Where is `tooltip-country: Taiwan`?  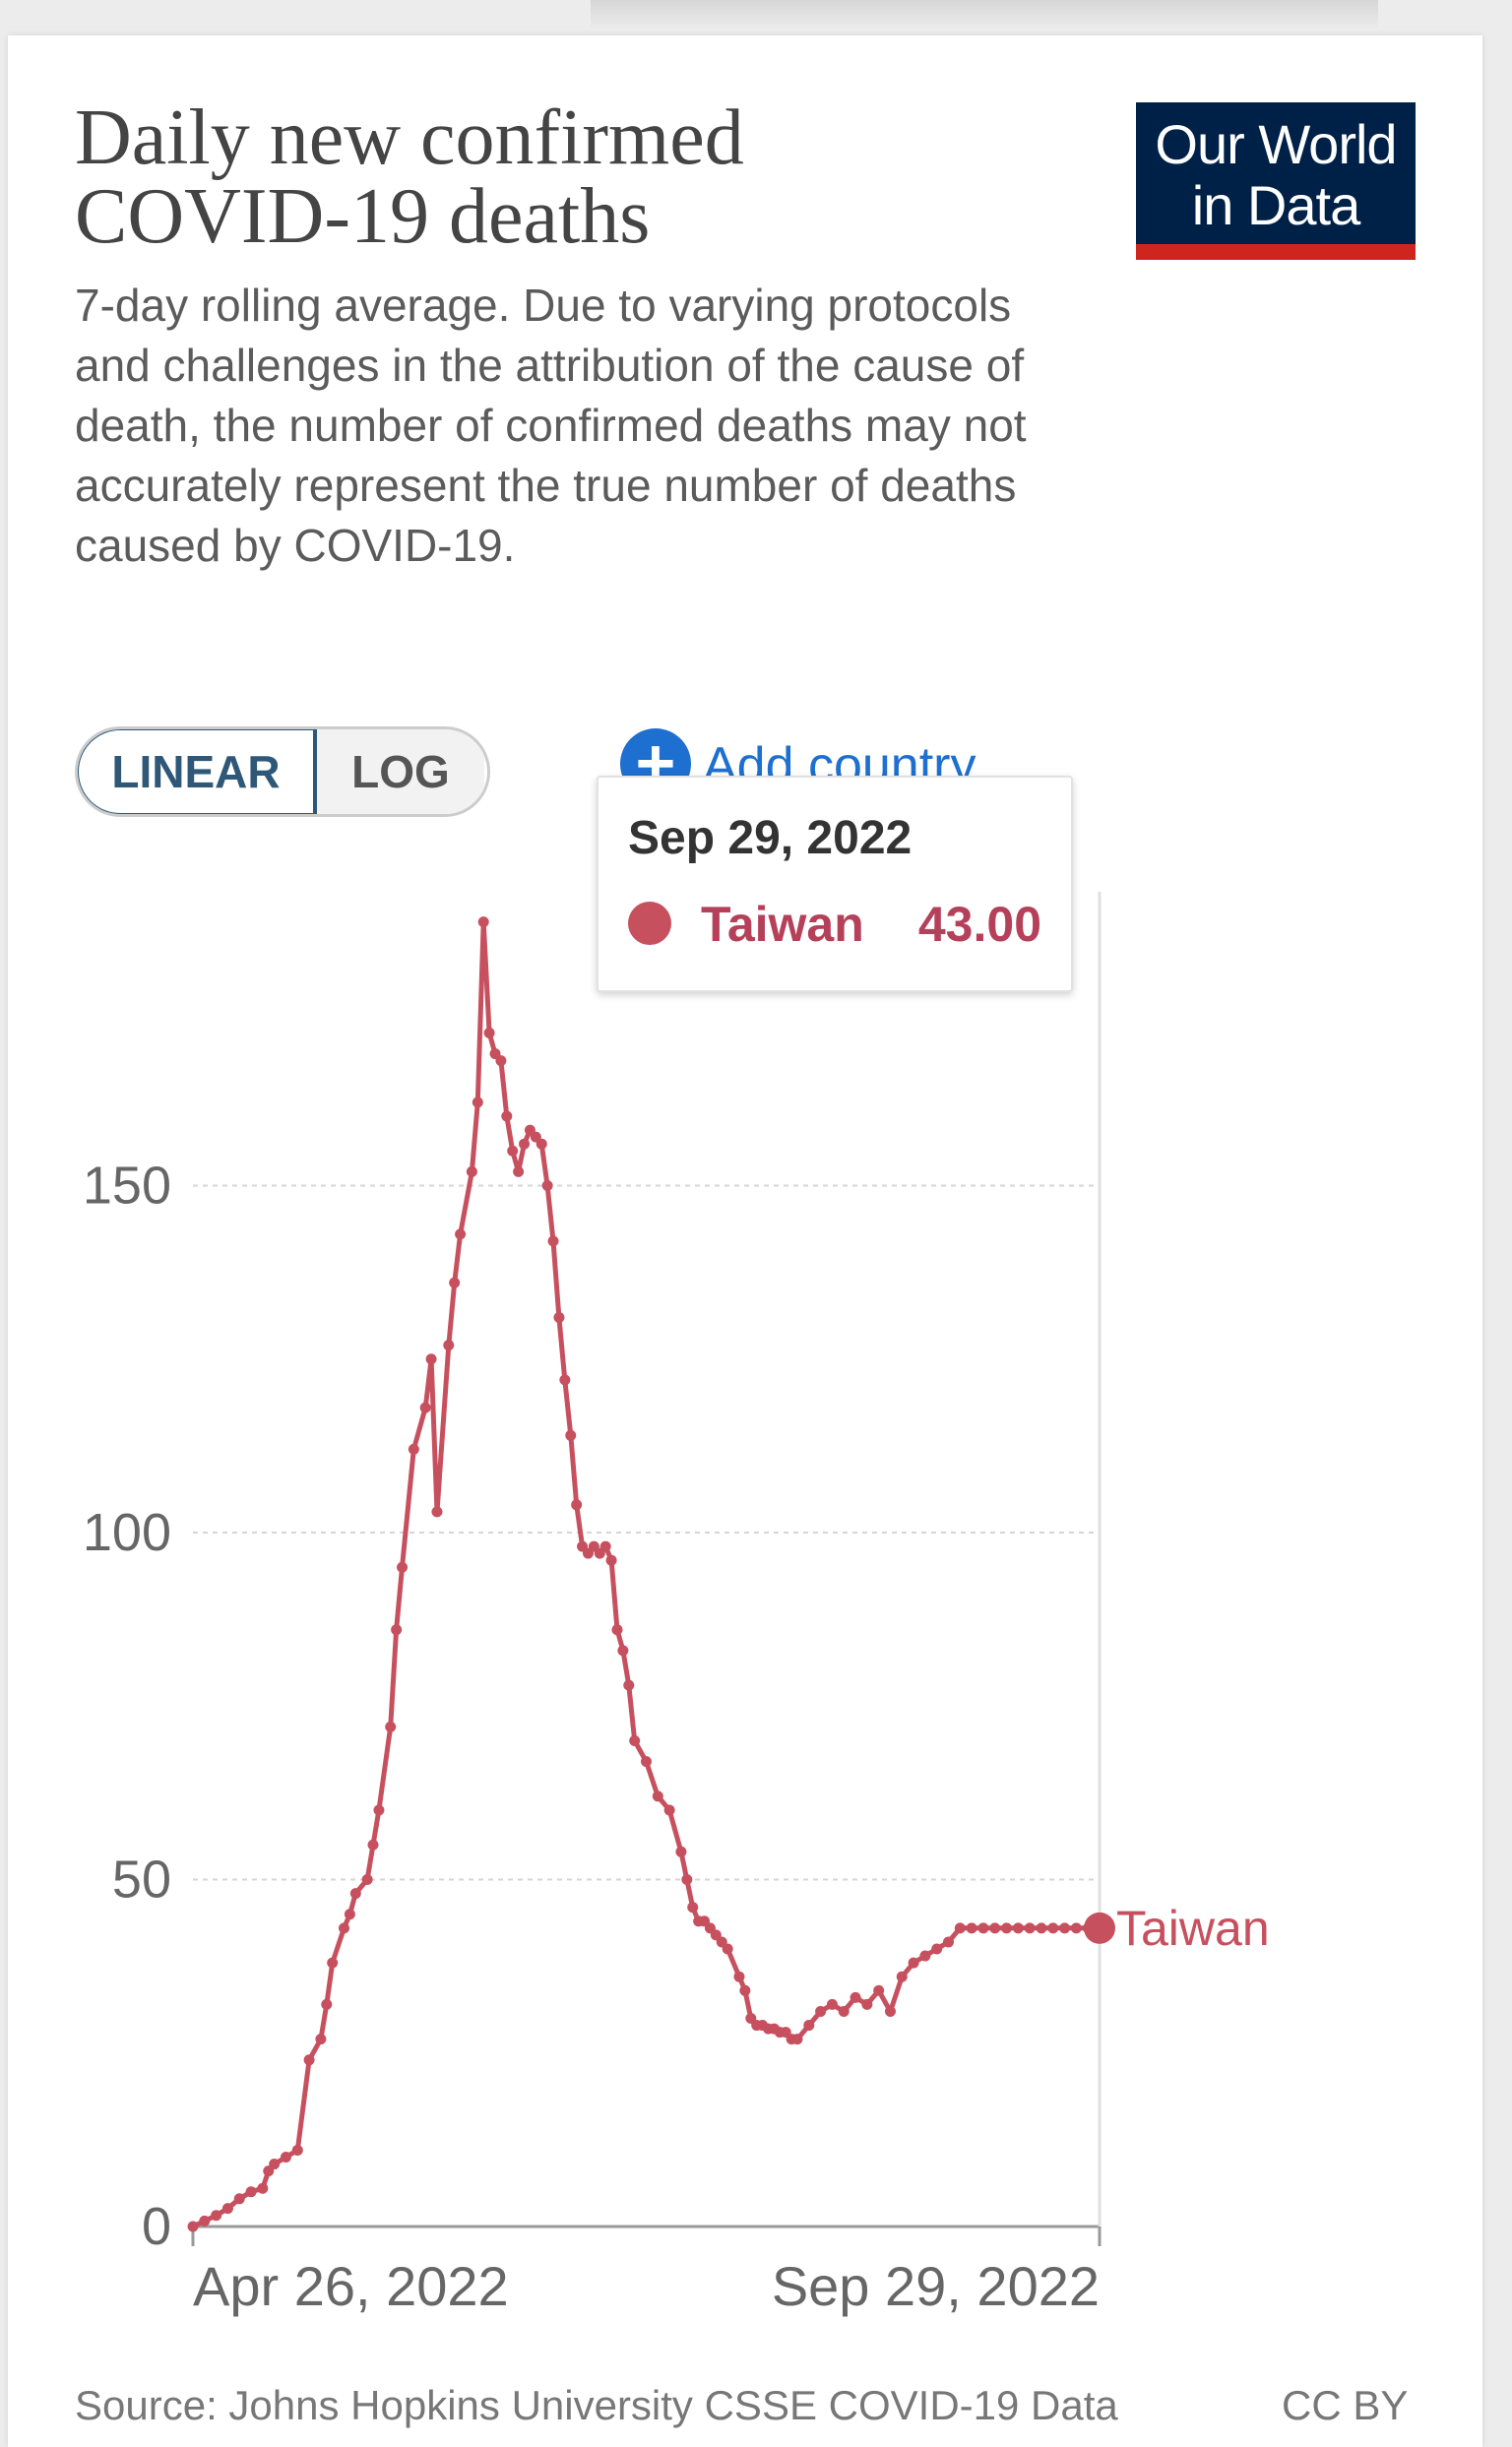
tooltip-country: Taiwan is located at coordinates (782, 924).